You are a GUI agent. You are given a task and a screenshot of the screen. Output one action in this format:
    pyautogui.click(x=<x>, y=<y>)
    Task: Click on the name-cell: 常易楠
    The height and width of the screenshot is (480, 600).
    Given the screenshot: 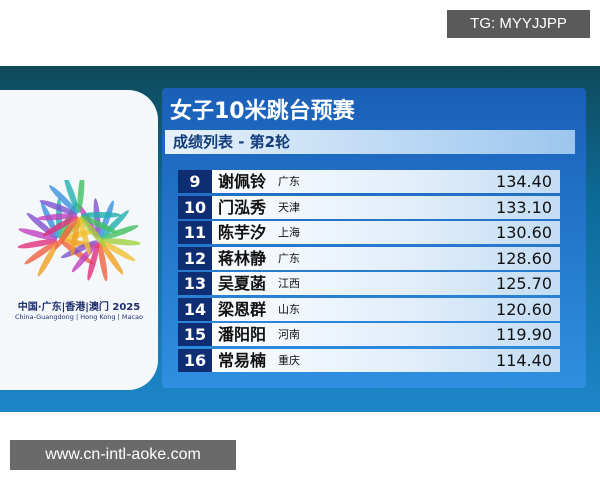 What is the action you would take?
    pyautogui.click(x=242, y=360)
    